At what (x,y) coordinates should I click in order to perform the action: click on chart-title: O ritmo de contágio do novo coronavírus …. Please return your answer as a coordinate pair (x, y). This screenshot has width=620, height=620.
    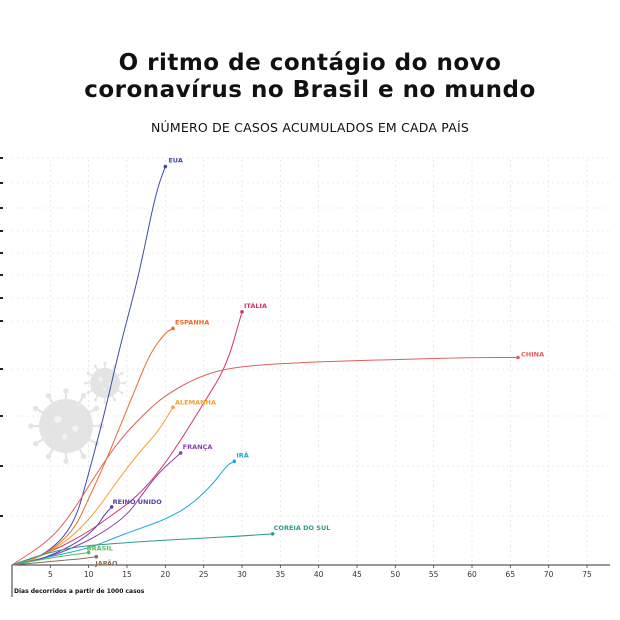
    Looking at the image, I should click on (310, 77).